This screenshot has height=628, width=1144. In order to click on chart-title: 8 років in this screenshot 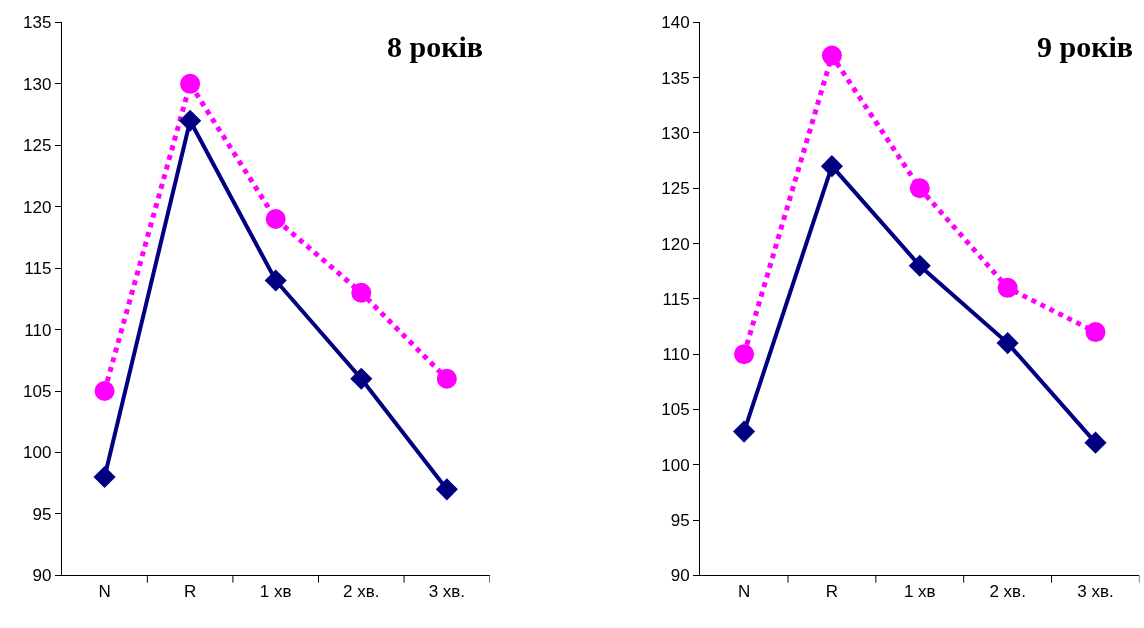, I will do `click(435, 46)`.